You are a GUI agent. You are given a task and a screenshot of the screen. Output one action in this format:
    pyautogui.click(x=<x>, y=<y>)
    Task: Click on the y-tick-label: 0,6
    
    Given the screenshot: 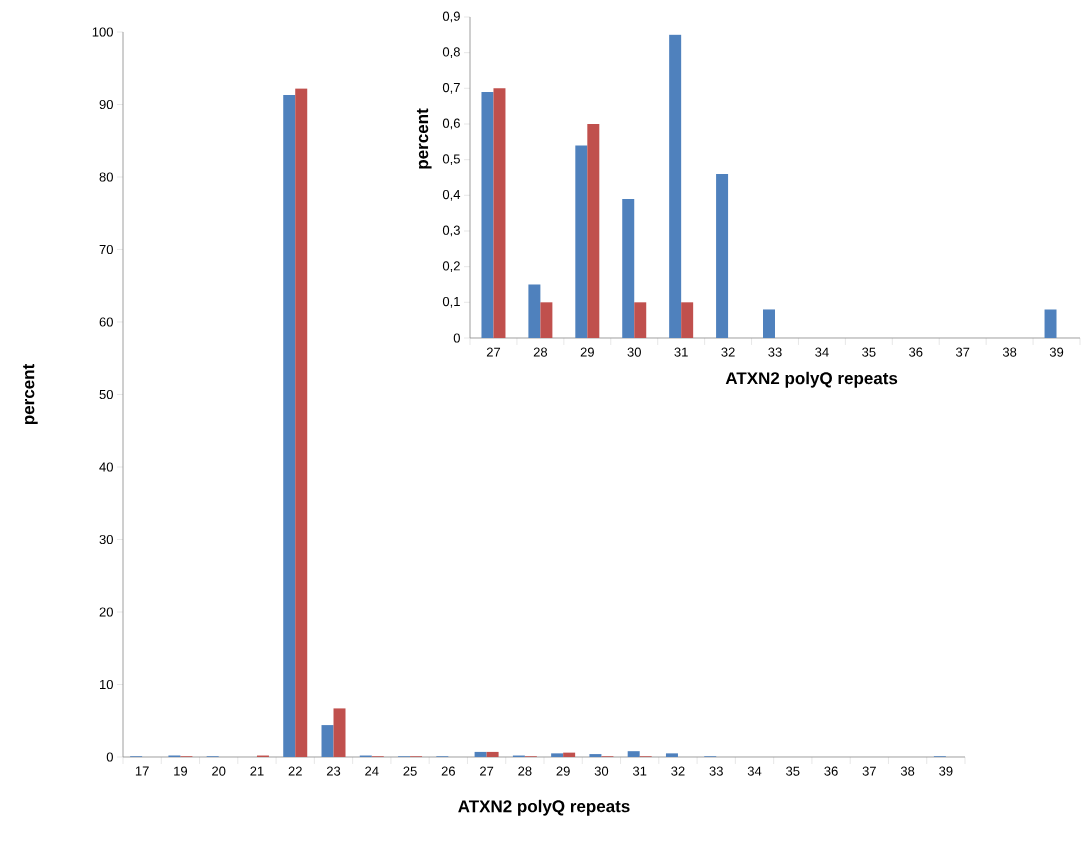 What is the action you would take?
    pyautogui.click(x=451, y=124)
    